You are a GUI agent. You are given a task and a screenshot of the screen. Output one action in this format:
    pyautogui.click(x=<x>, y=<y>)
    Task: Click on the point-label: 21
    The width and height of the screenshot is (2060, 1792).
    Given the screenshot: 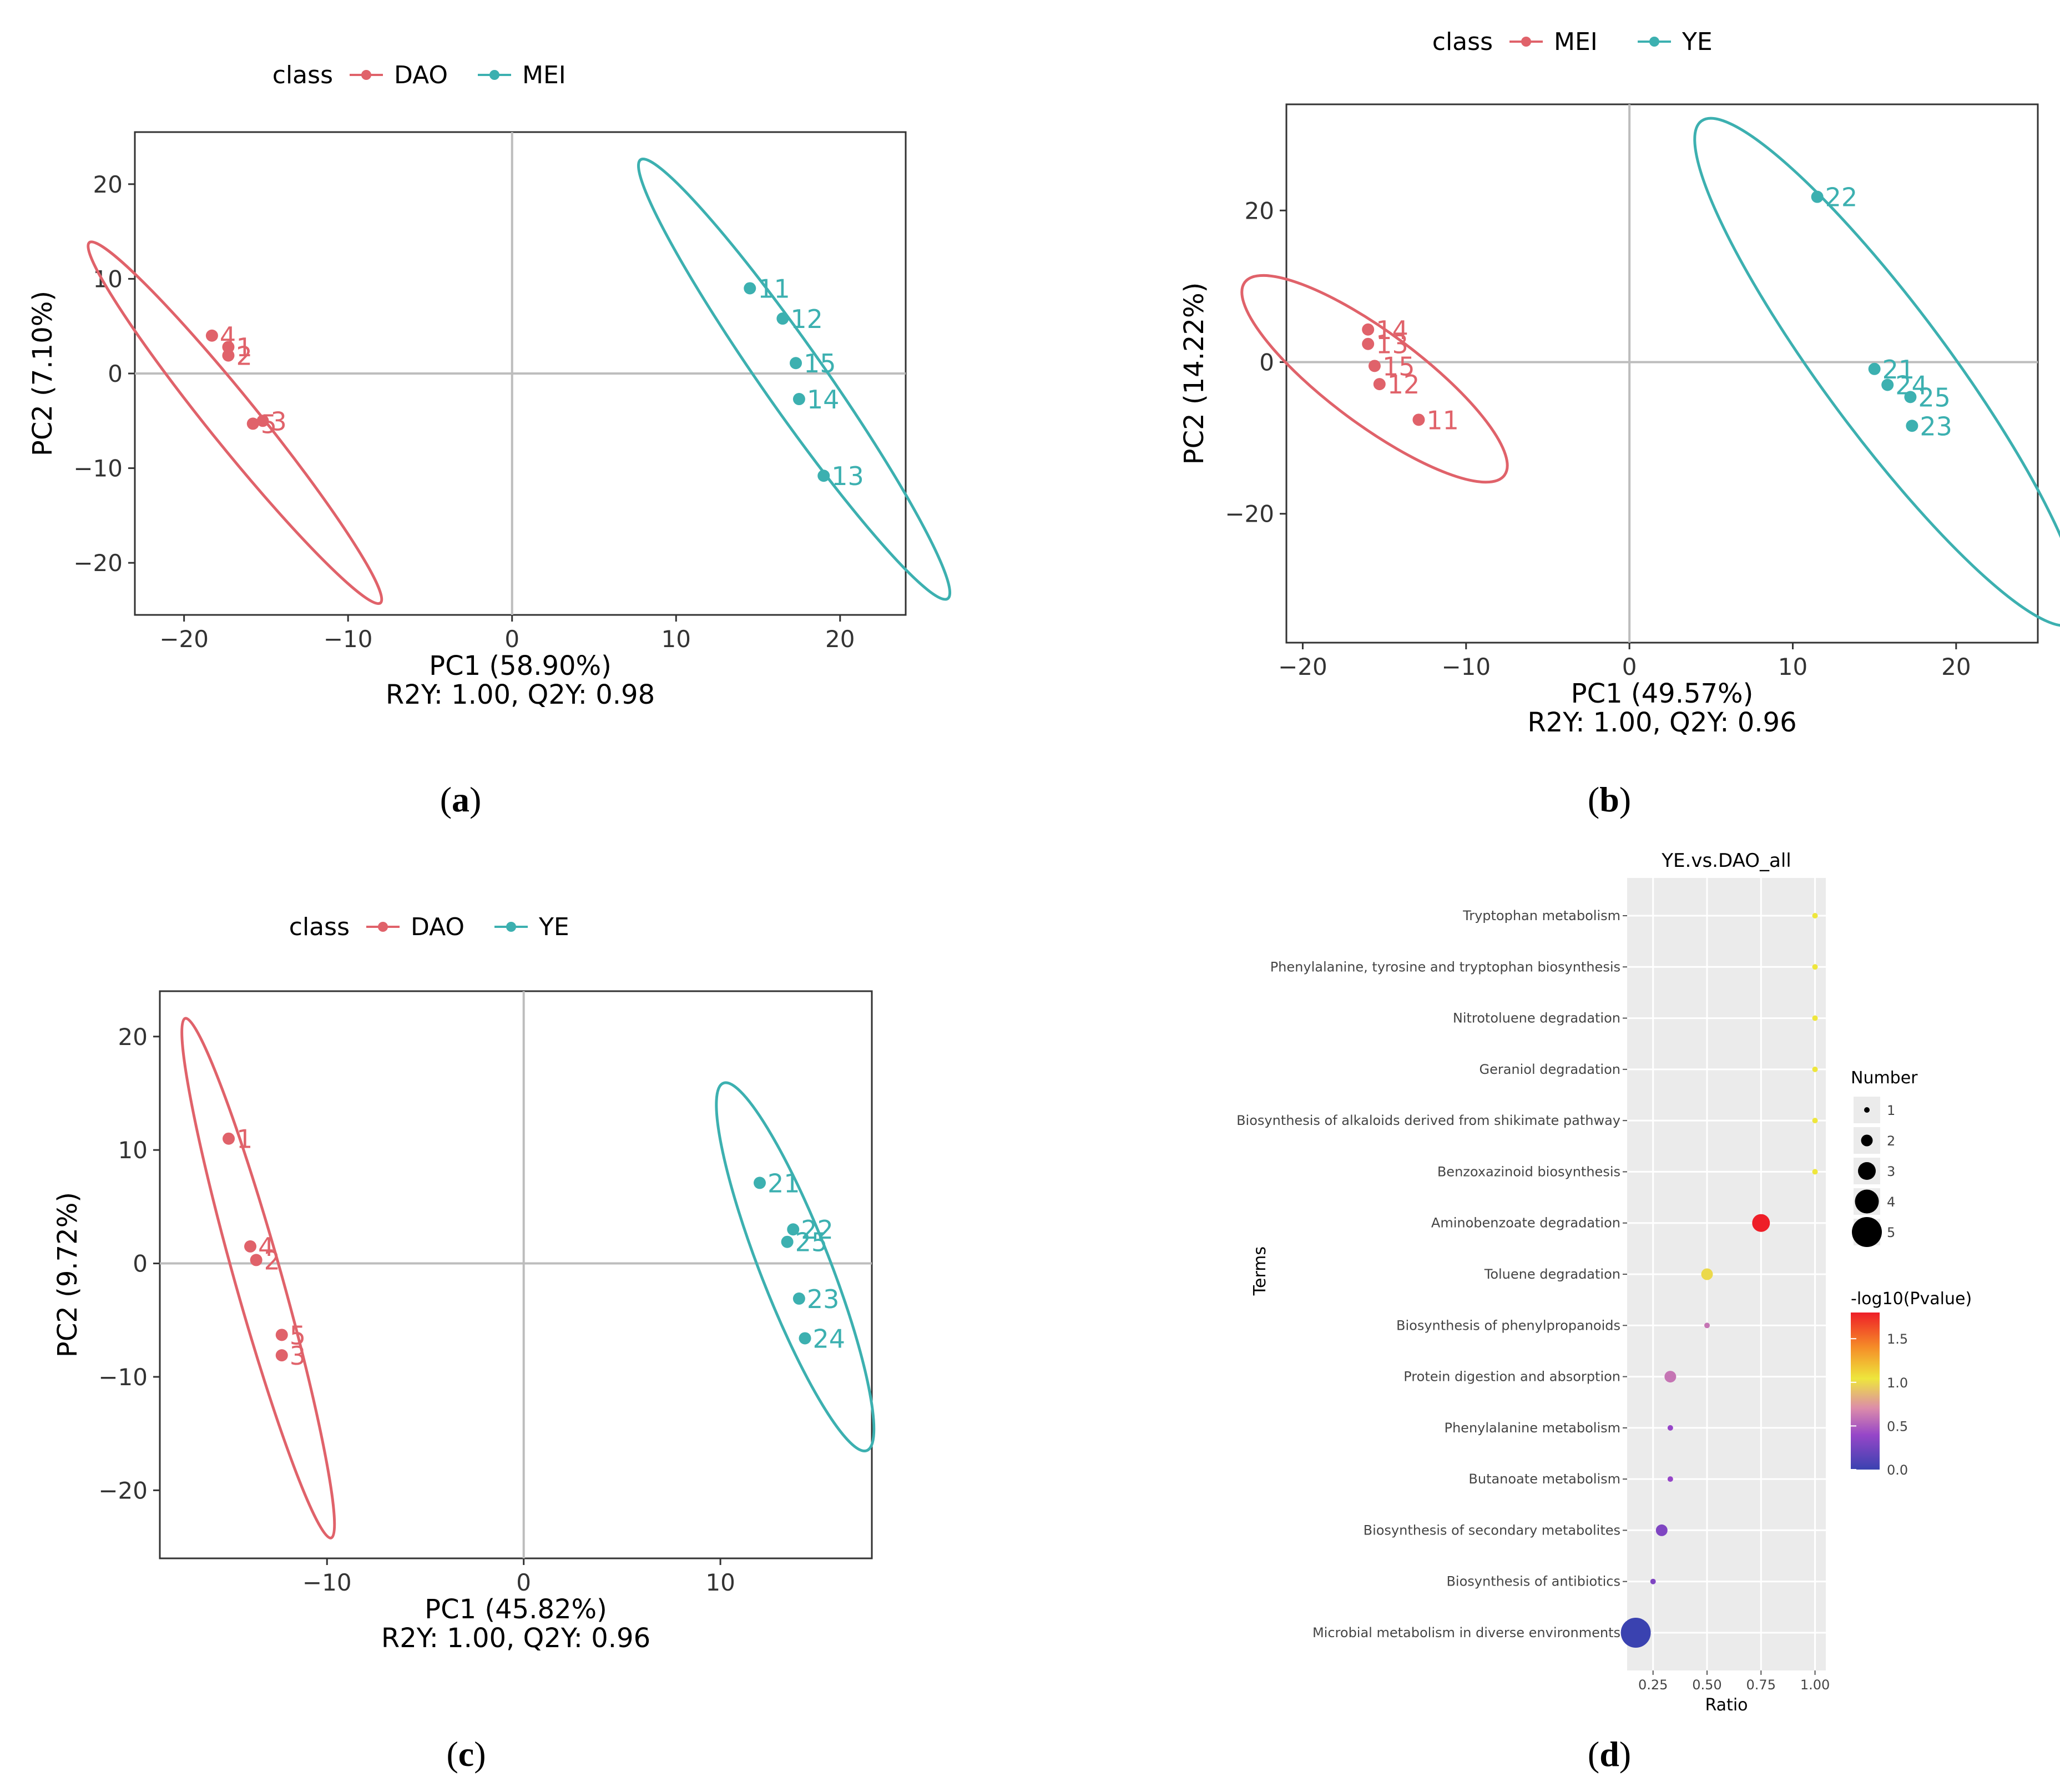 What is the action you would take?
    pyautogui.click(x=784, y=1183)
    